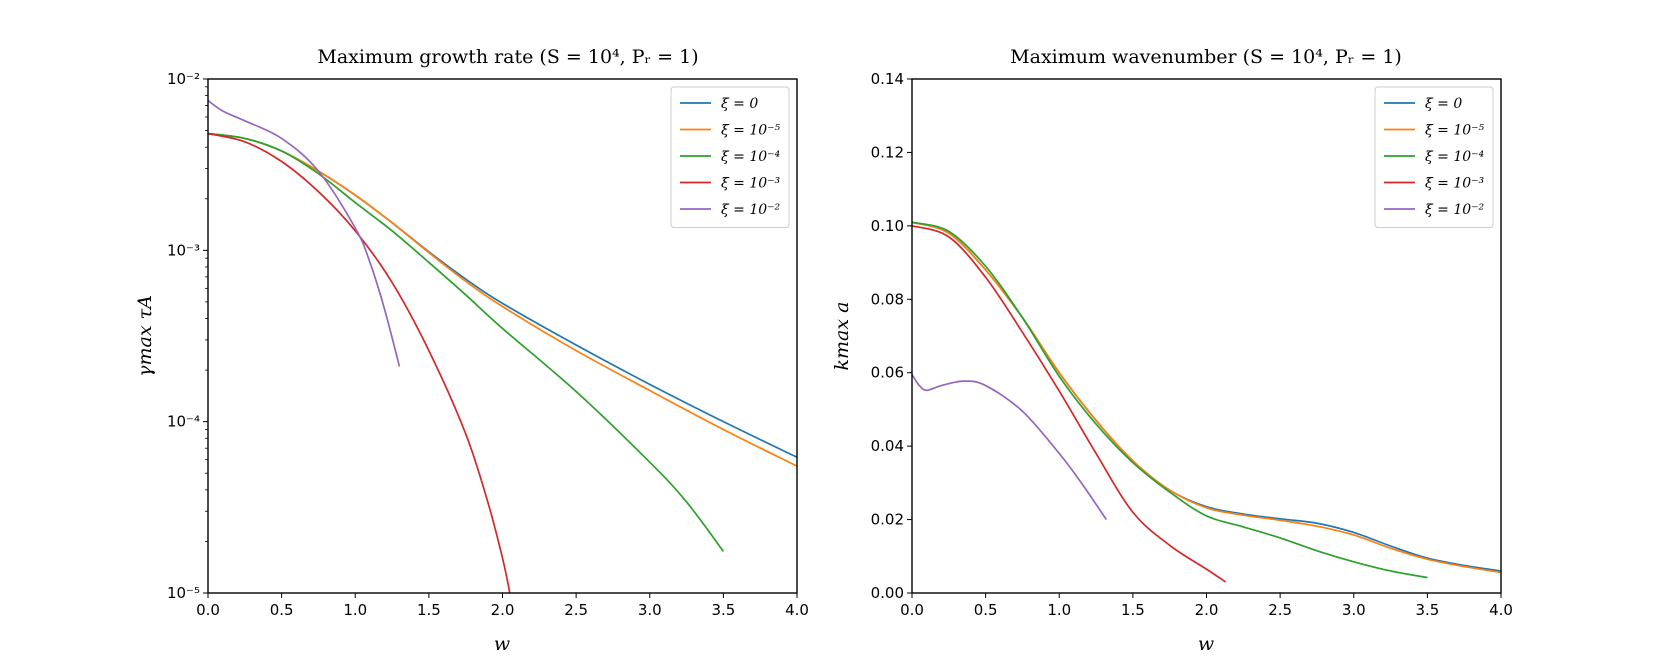 The image size is (1661, 664). What do you see at coordinates (1133, 610) in the screenshot?
I see `wavenumber-xtick-label: 1.5` at bounding box center [1133, 610].